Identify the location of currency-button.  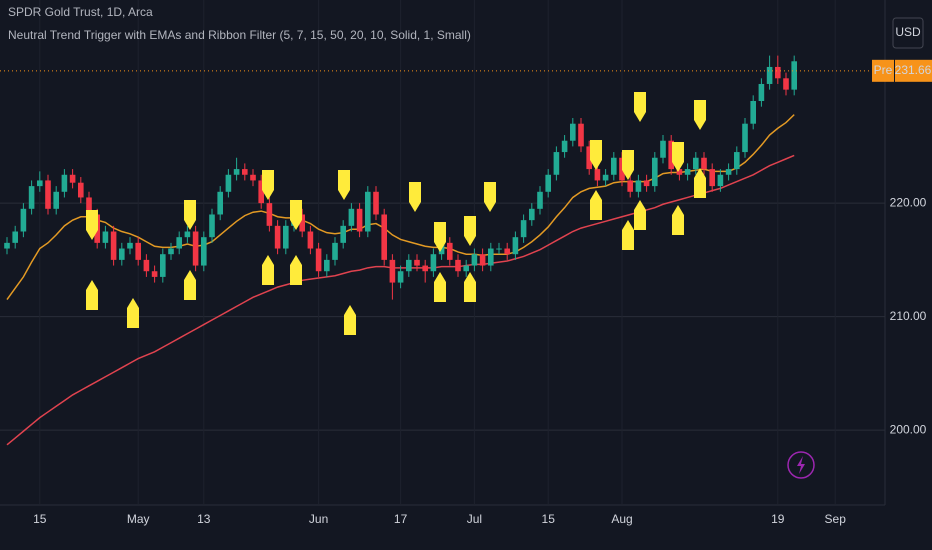
(908, 33).